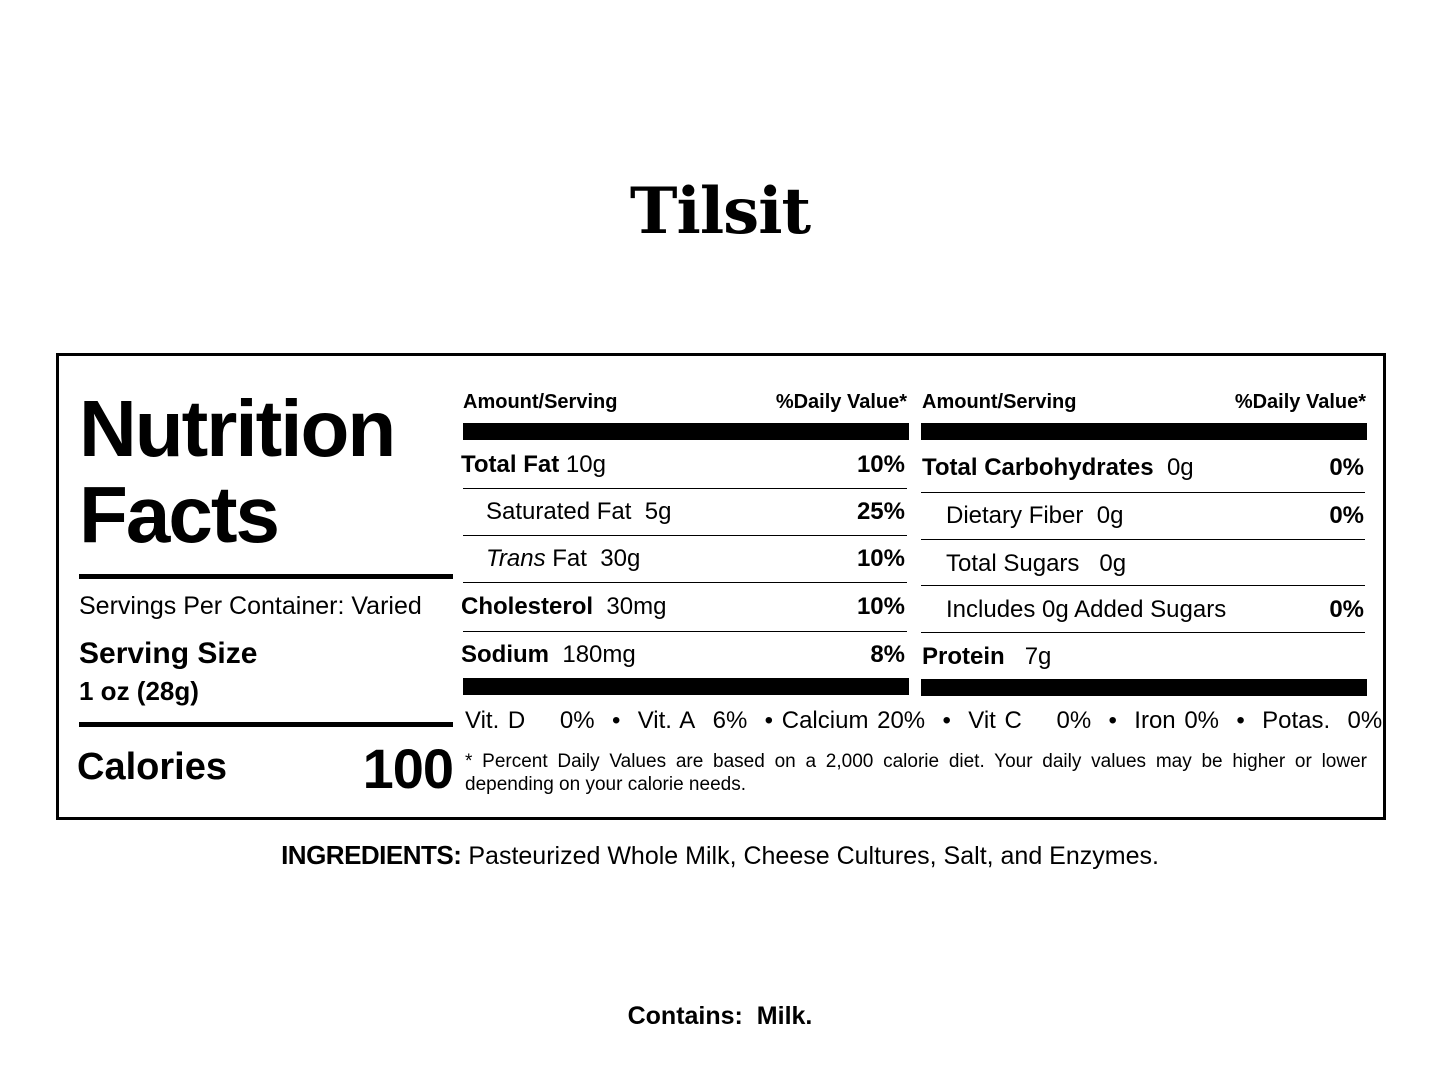 The height and width of the screenshot is (1080, 1440). I want to click on nutrient-name: Cholesterol, so click(527, 606).